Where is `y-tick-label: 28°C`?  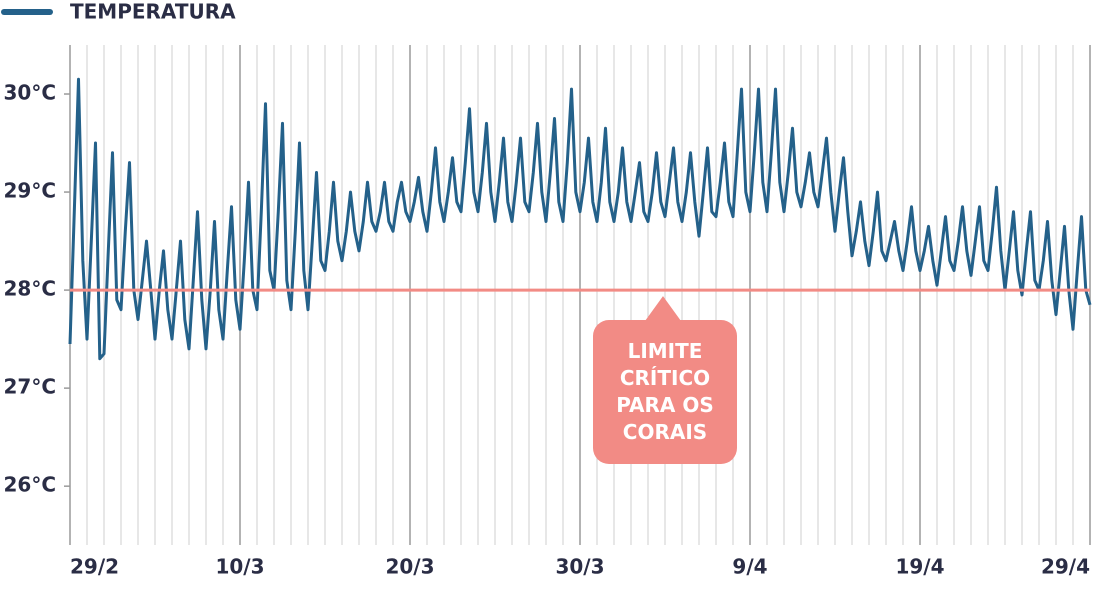
y-tick-label: 28°C is located at coordinates (29, 289).